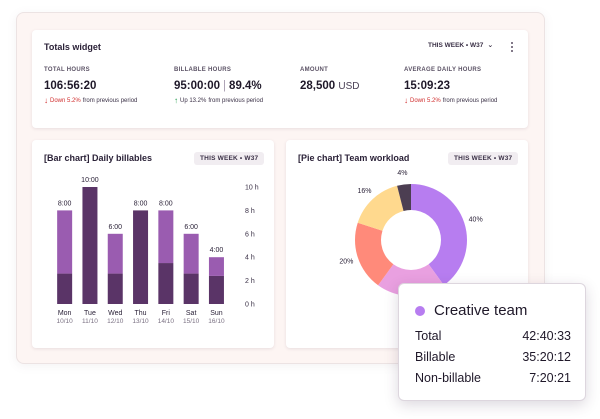  Describe the element at coordinates (481, 310) in the screenshot. I see `tooltip-title: Creative team` at that location.